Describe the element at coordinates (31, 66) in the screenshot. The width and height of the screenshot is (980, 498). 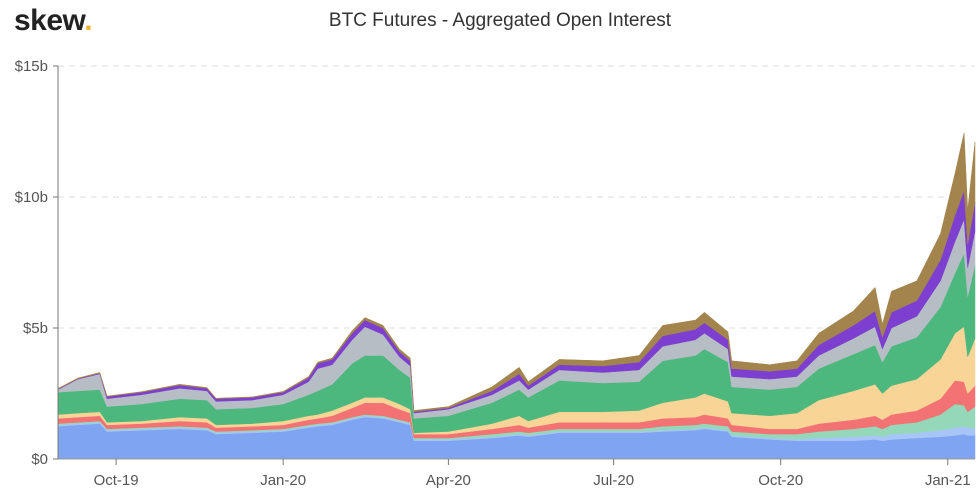
I see `y-tick-label: $15b` at that location.